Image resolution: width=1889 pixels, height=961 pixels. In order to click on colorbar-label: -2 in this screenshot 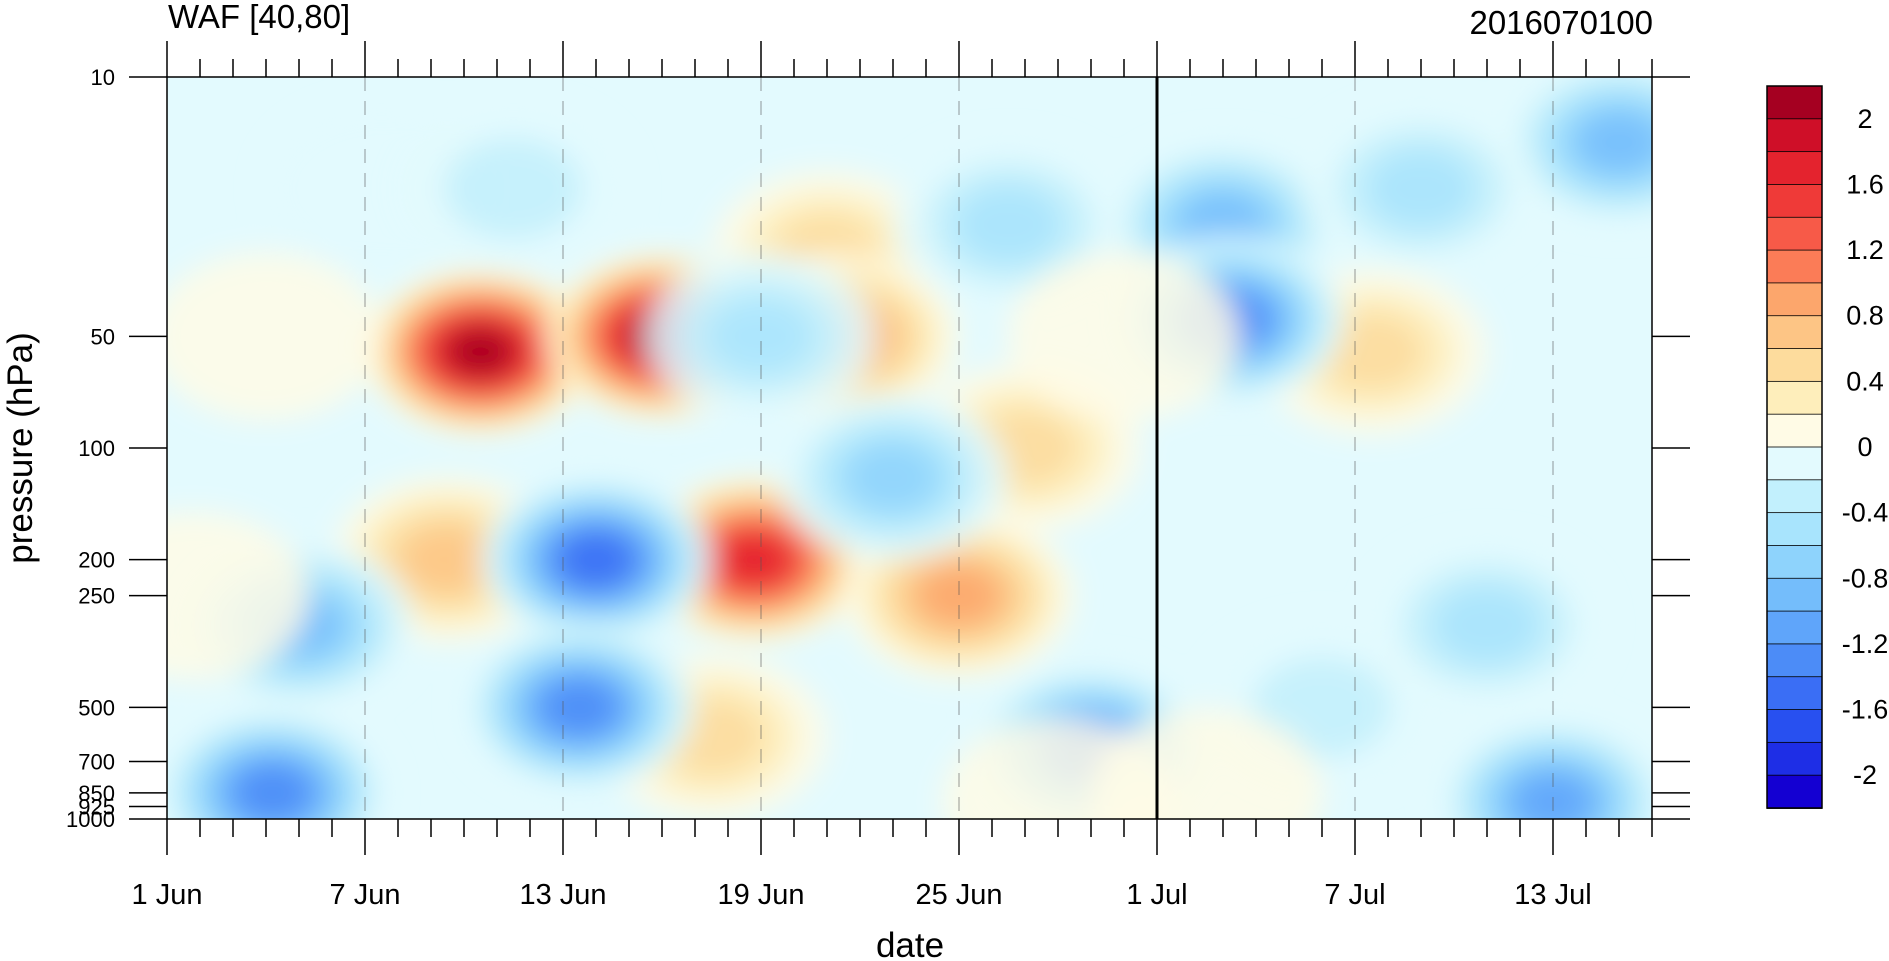, I will do `click(1865, 775)`.